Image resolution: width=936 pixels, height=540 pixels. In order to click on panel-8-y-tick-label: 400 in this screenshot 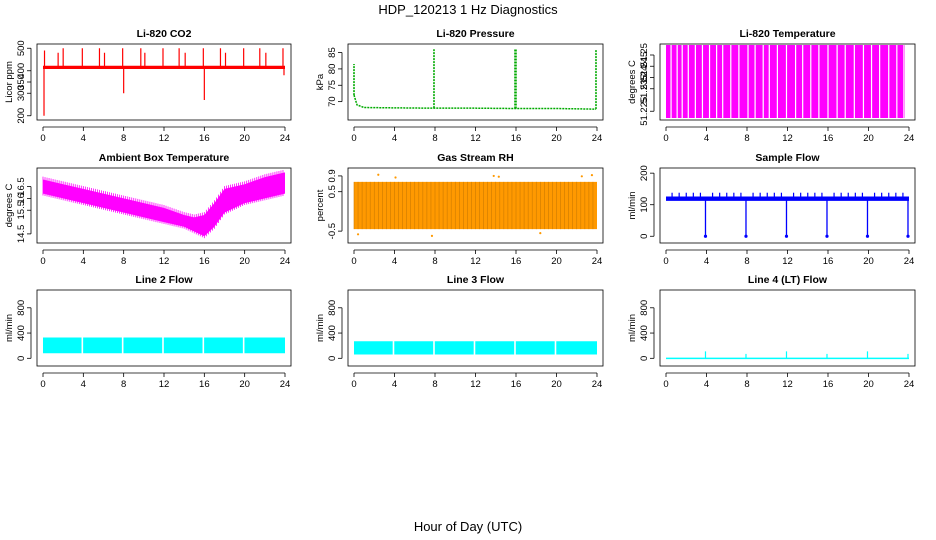, I will do `click(332, 333)`.